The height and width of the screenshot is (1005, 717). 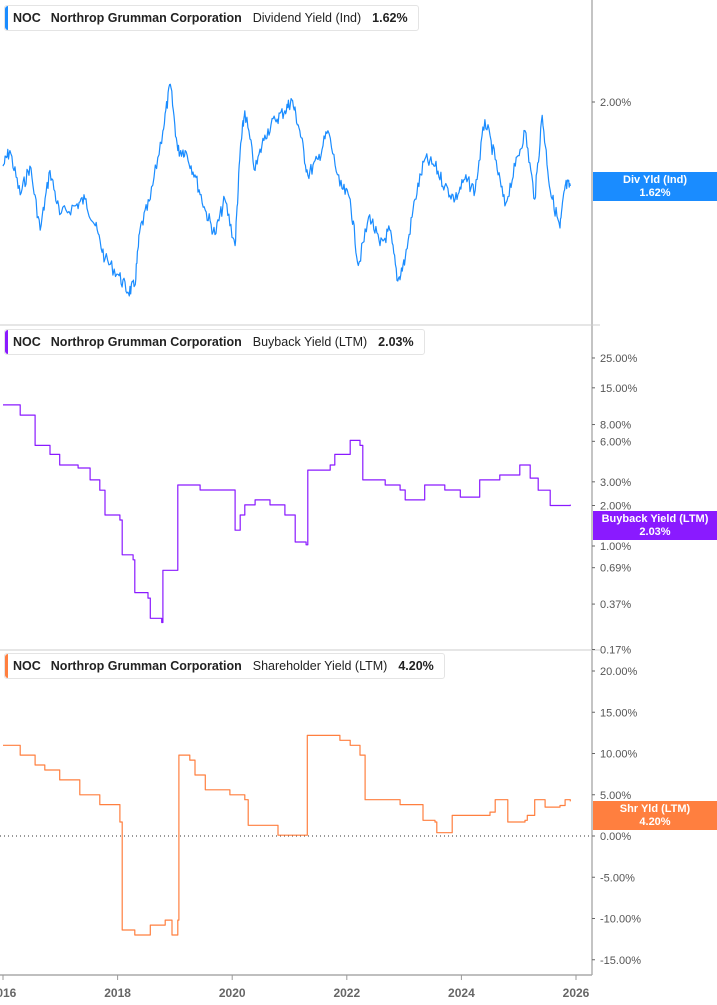 I want to click on y-tick-label: 0.17%, so click(x=615, y=651).